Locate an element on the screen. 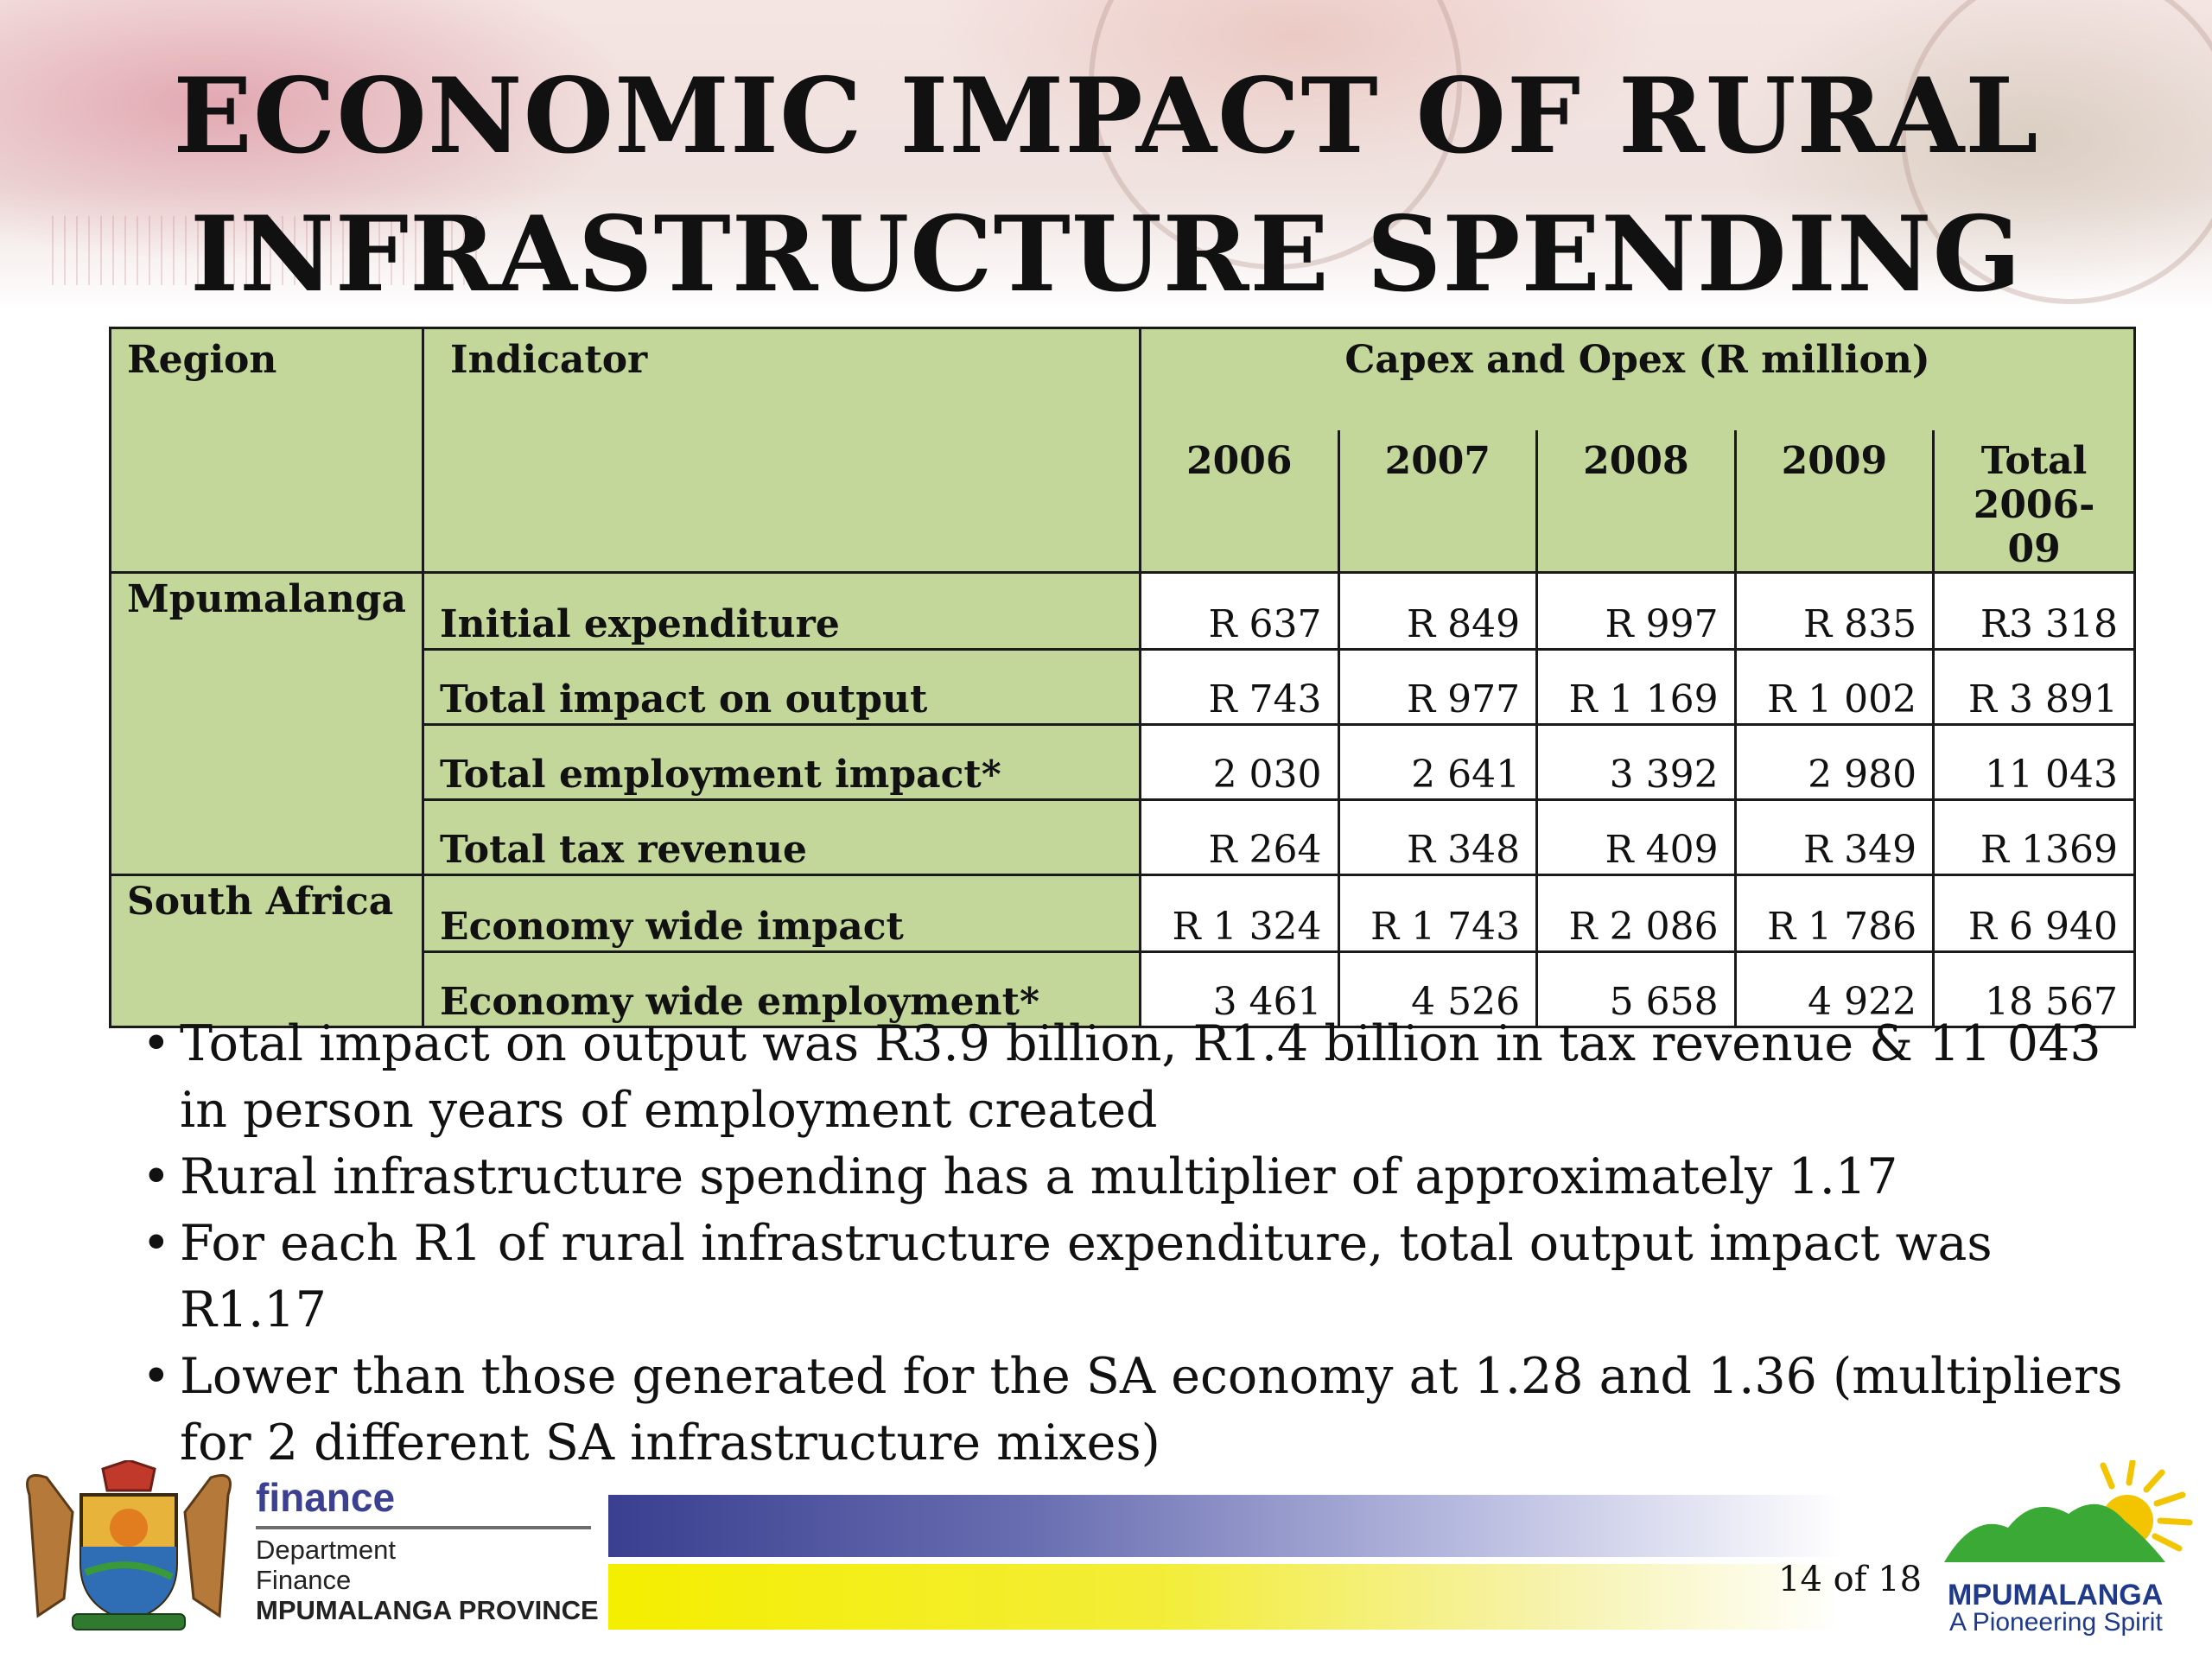  value-cell: R 348 is located at coordinates (1438, 837).